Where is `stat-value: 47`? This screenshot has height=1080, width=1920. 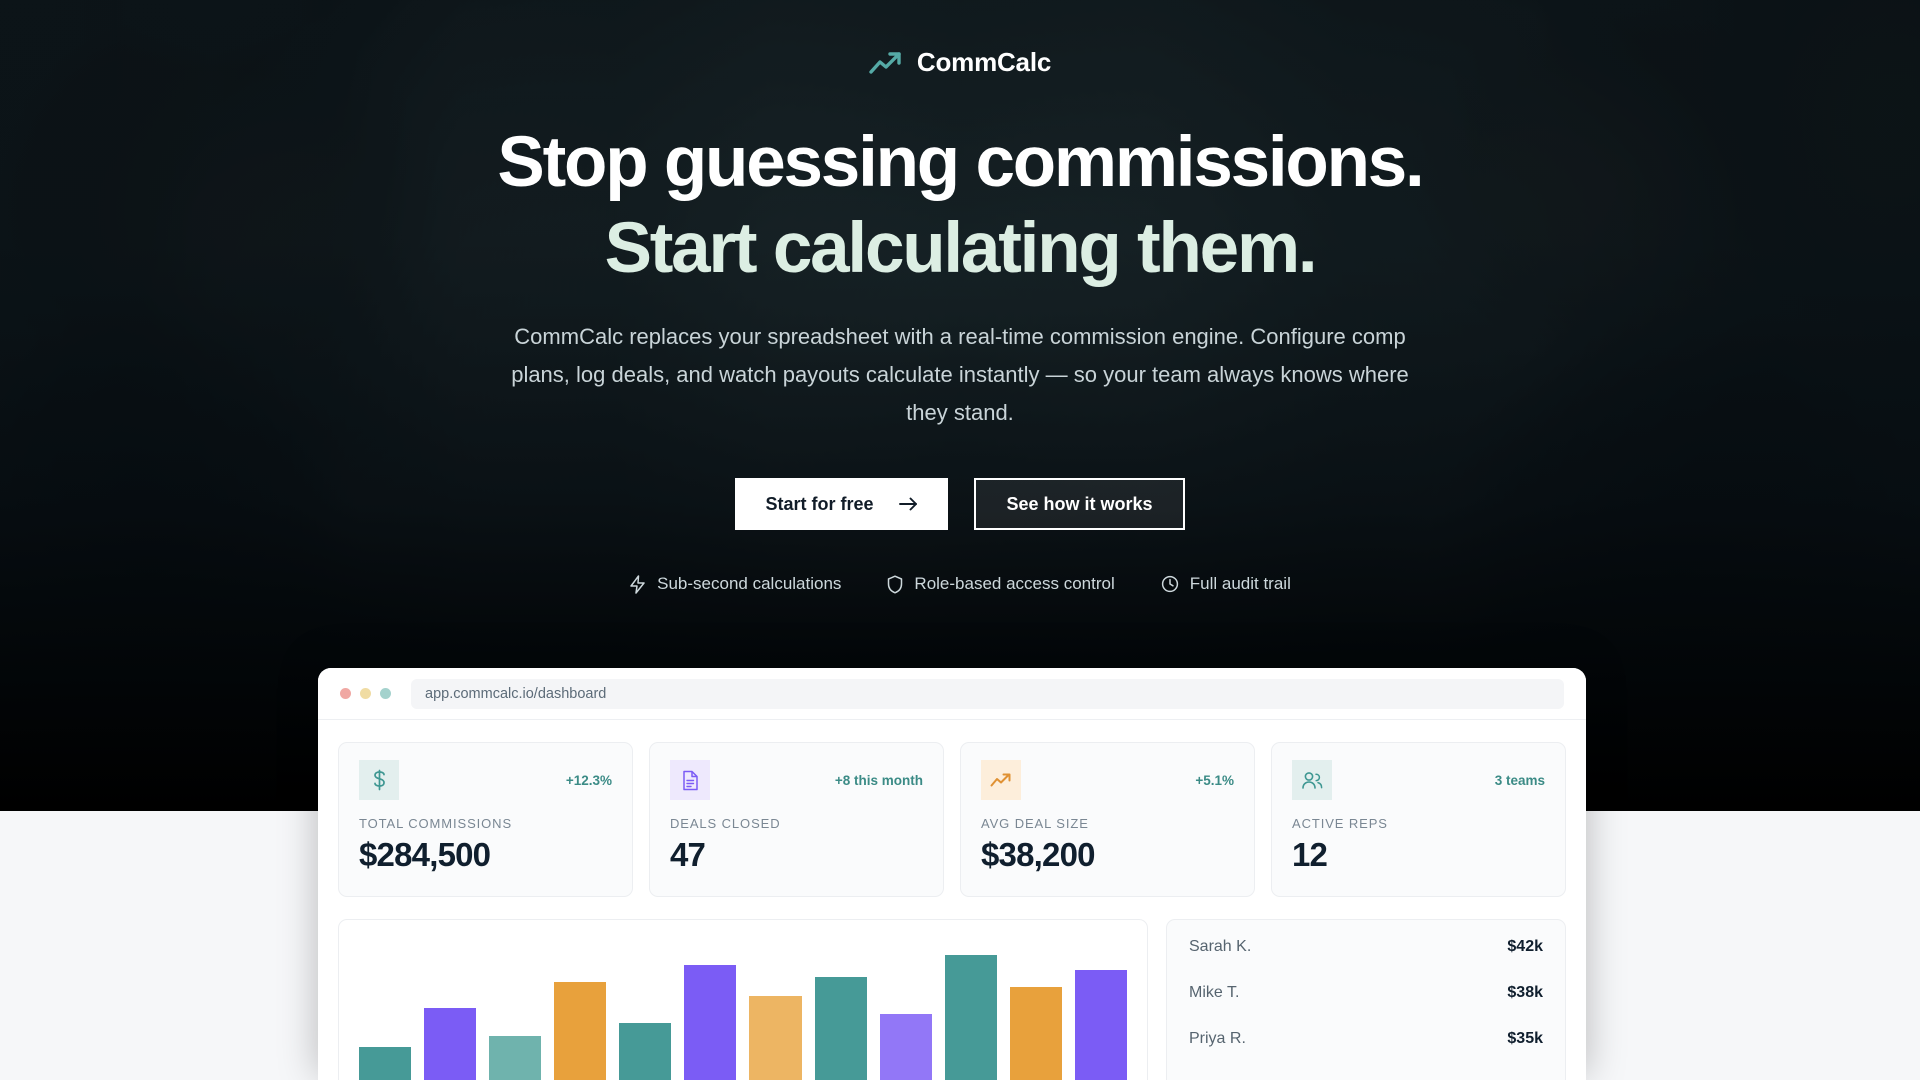
stat-value: 47 is located at coordinates (688, 854).